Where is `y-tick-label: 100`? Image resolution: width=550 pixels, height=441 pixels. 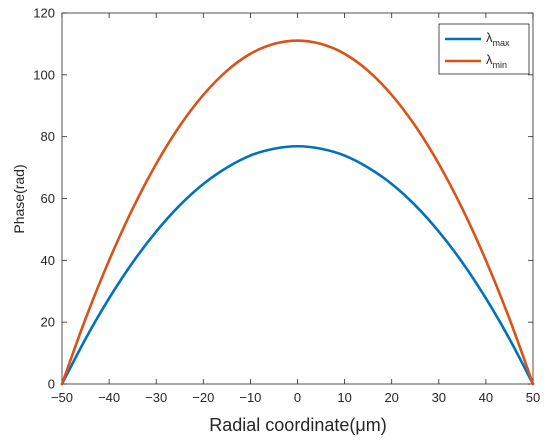 y-tick-label: 100 is located at coordinates (44, 74).